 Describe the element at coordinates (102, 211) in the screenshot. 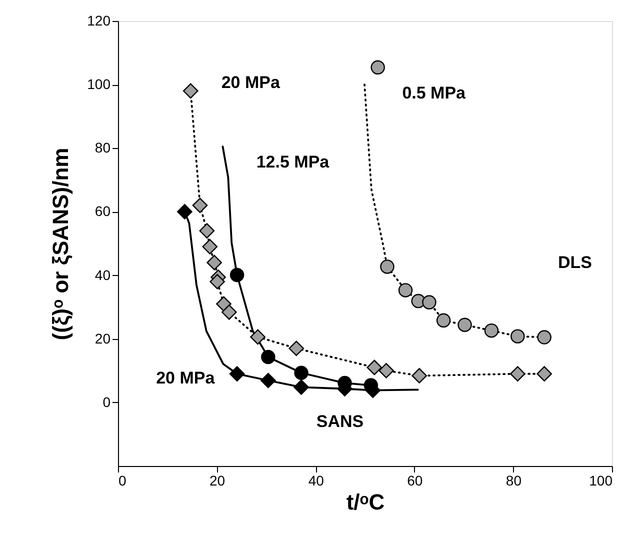

I see `y-tick-label: 60` at that location.